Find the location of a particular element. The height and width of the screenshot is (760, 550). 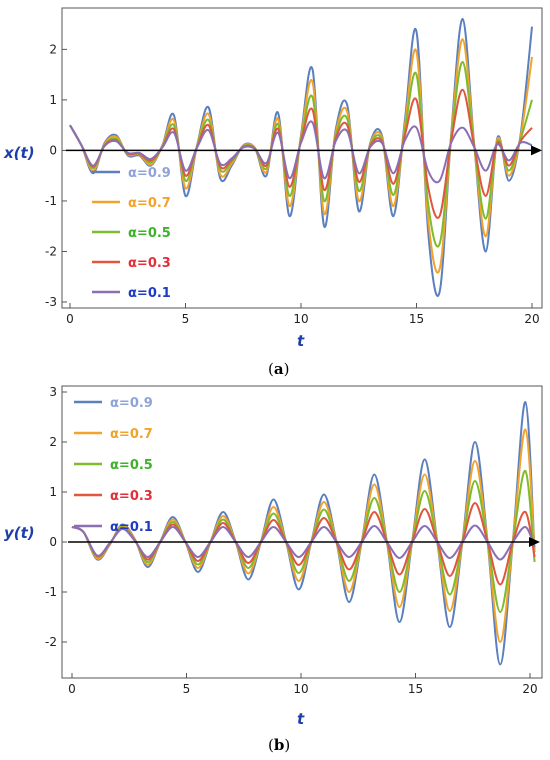

panel-caption-b: (b) is located at coordinates (279, 745).